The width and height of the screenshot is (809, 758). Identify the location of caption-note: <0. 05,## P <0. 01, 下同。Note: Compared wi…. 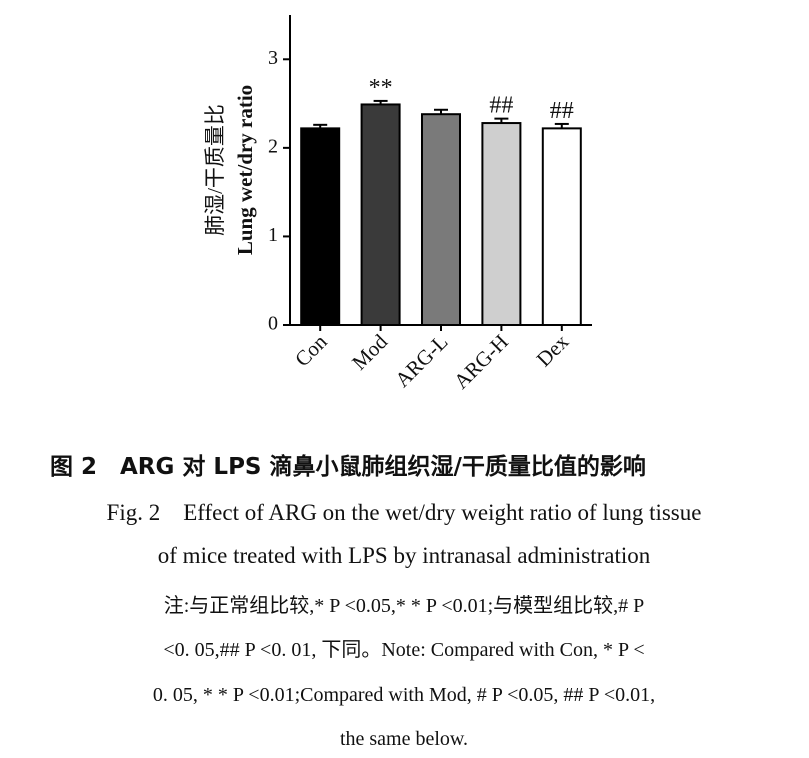
(403, 650).